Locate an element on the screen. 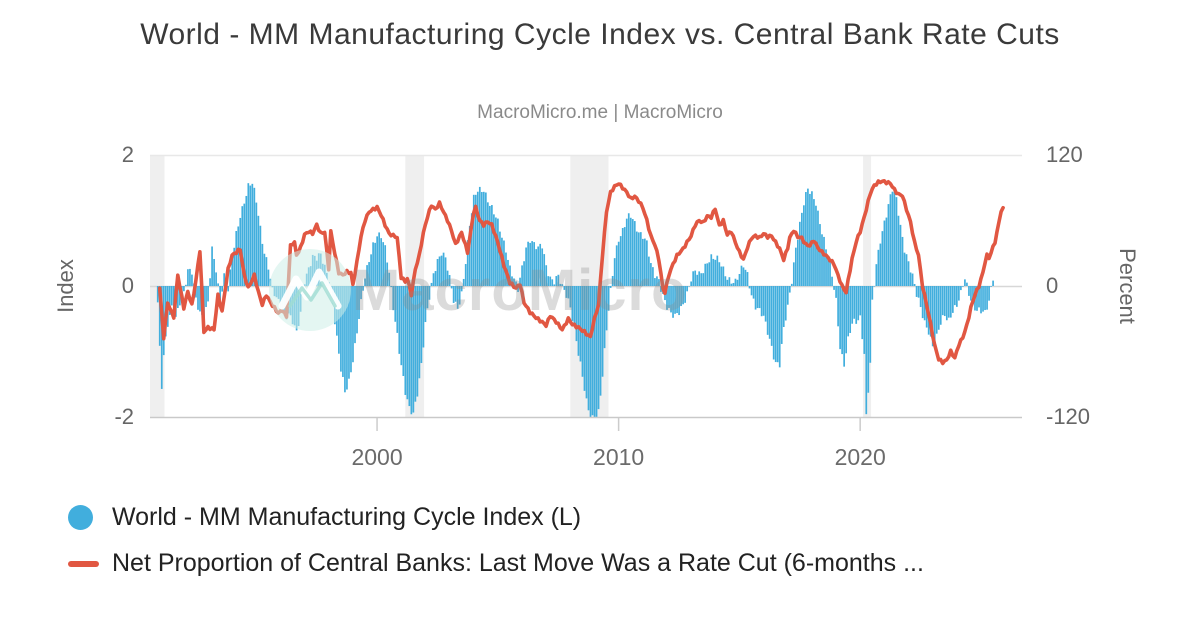 Image resolution: width=1200 pixels, height=630 pixels. legend-item-cycle-index: World - MM Manufacturing Cycle Index (L) is located at coordinates (496, 517).